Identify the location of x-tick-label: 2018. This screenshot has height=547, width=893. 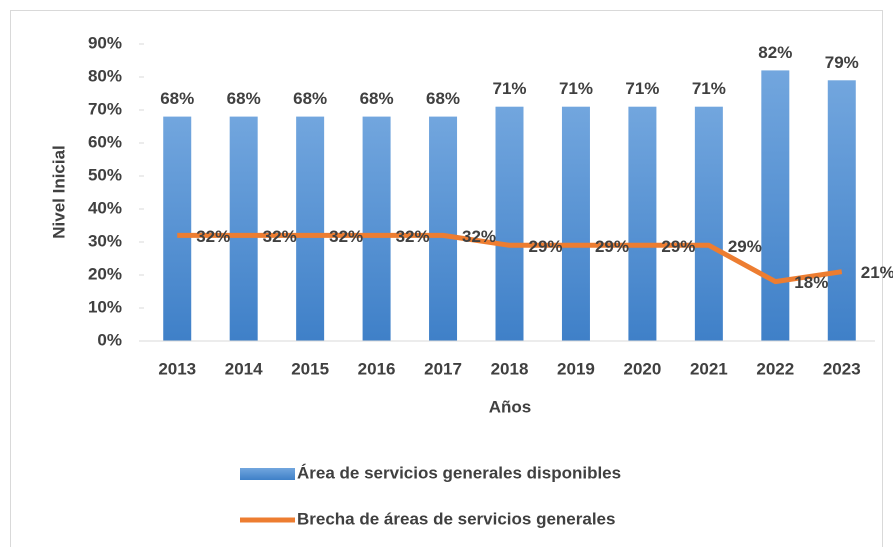
(510, 368).